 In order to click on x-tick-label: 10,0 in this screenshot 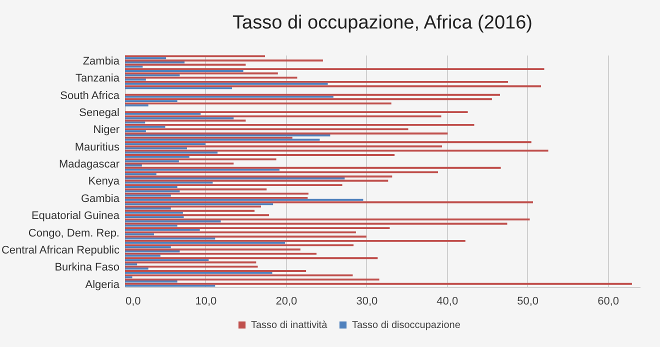, I will do `click(206, 302)`.